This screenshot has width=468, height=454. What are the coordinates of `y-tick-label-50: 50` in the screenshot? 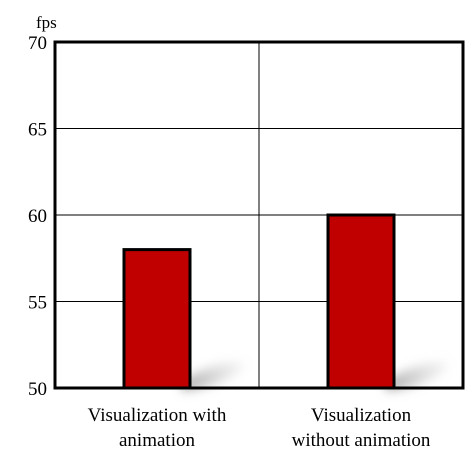 It's located at (37, 389).